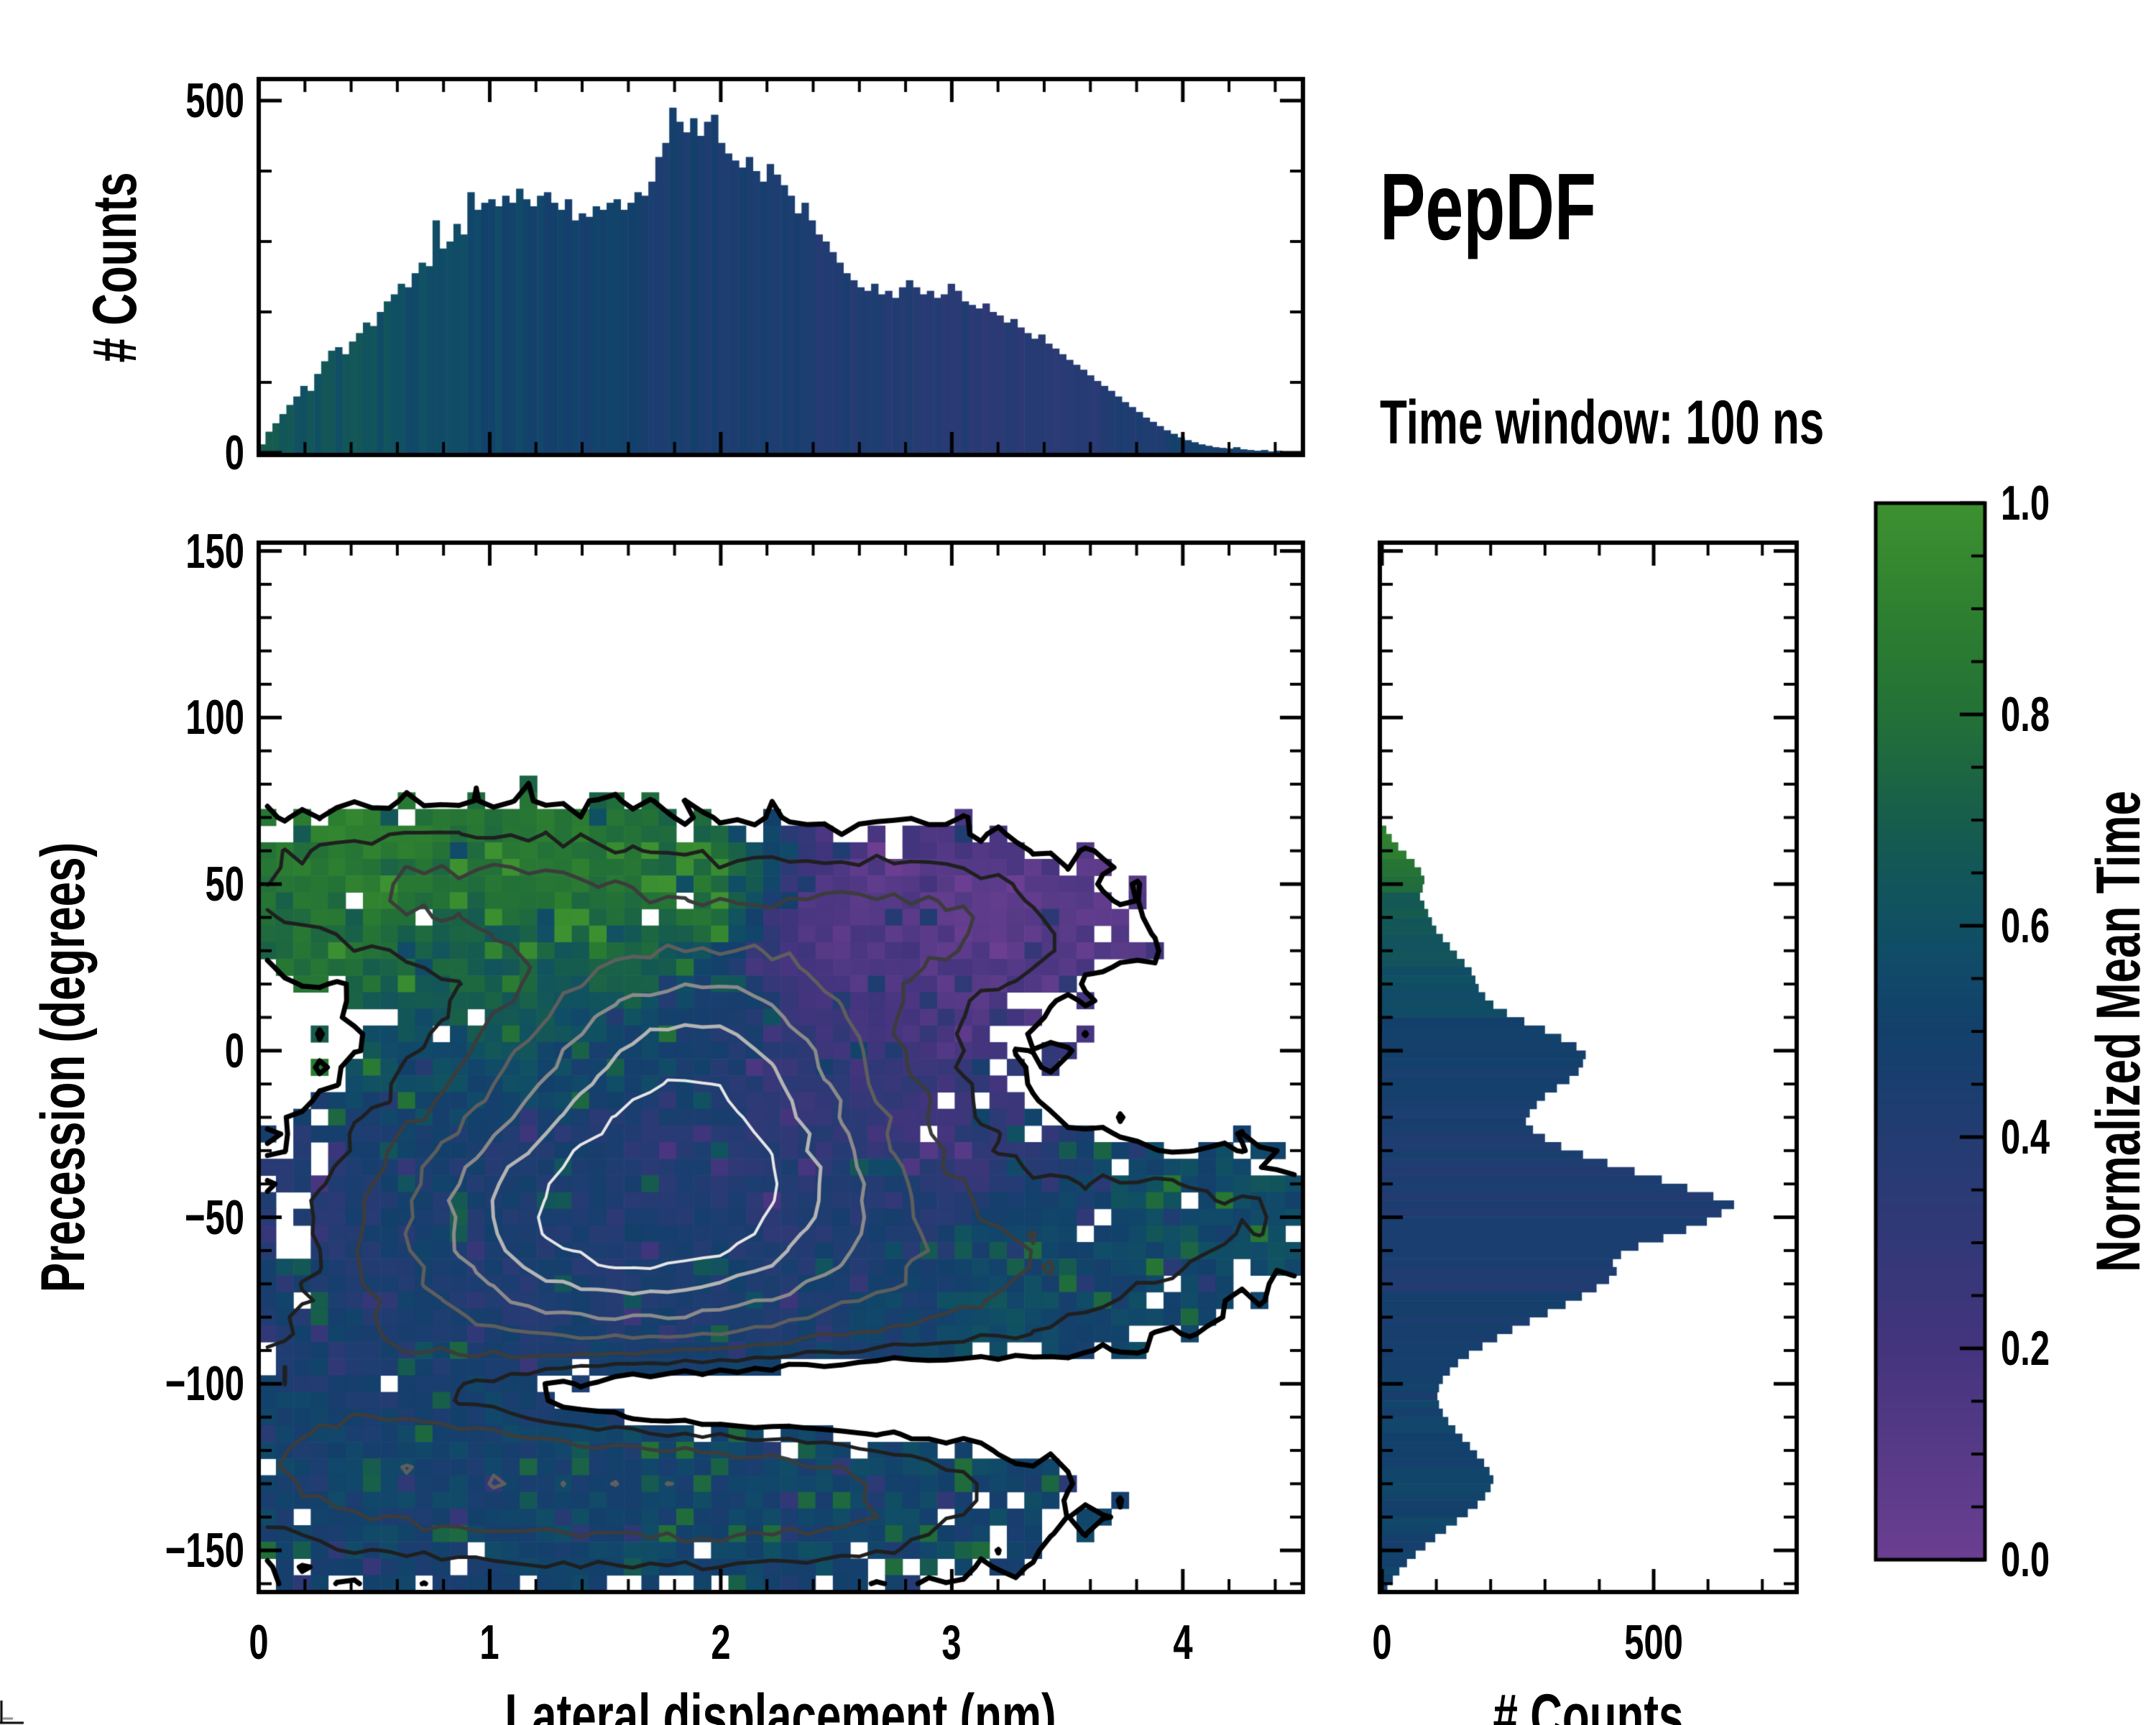 This screenshot has height=1725, width=2156. I want to click on main-ytick: 0, so click(234, 1050).